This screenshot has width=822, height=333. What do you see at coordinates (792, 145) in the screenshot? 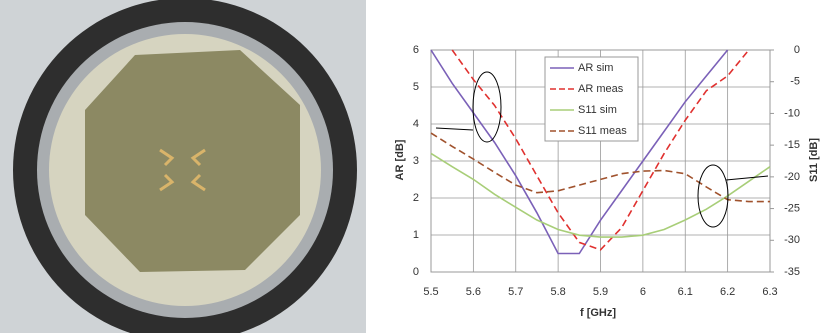
I see `y2-tick-label: -15` at bounding box center [792, 145].